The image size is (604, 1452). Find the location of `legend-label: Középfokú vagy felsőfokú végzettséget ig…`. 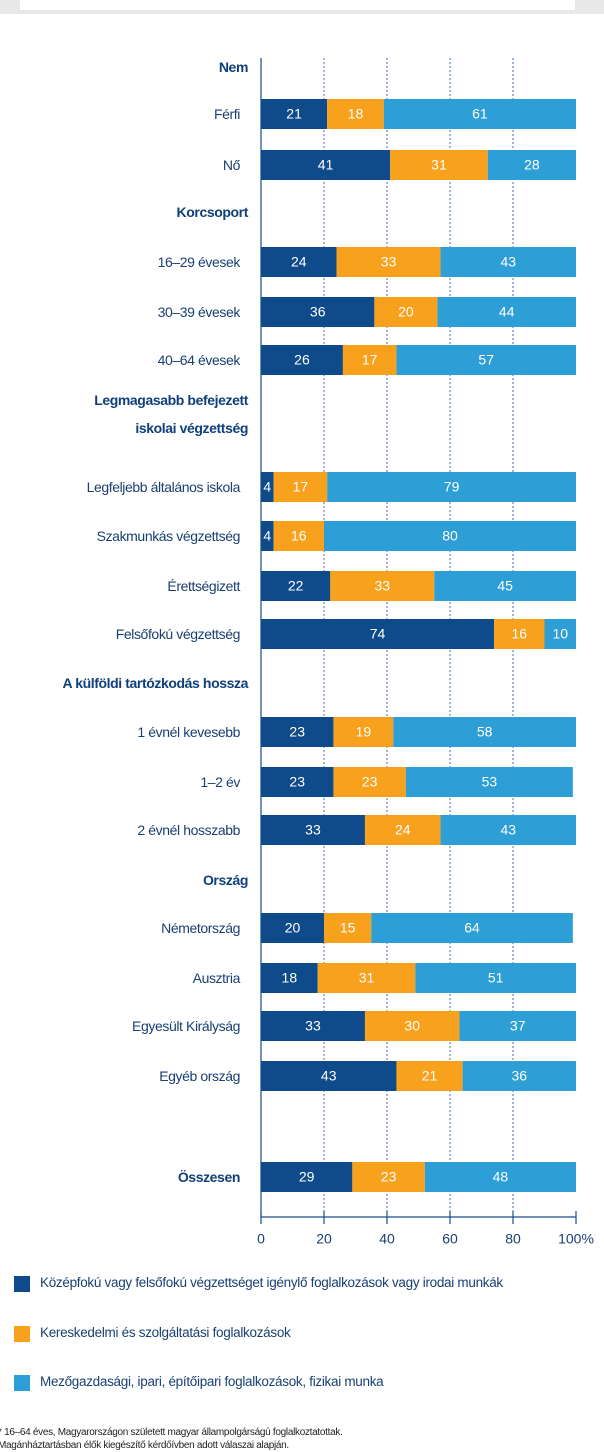

legend-label: Középfokú vagy felsőfokú végzettséget ig… is located at coordinates (271, 1282).